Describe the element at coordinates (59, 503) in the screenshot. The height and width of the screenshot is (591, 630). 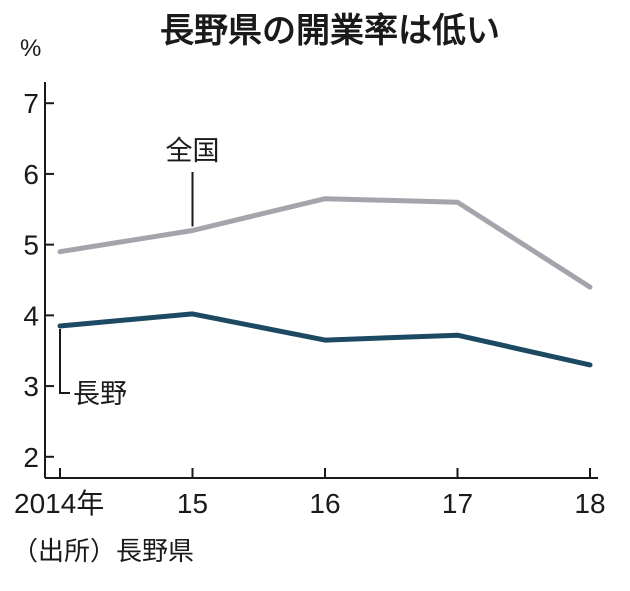
I see `x-tick-label: 2014年` at that location.